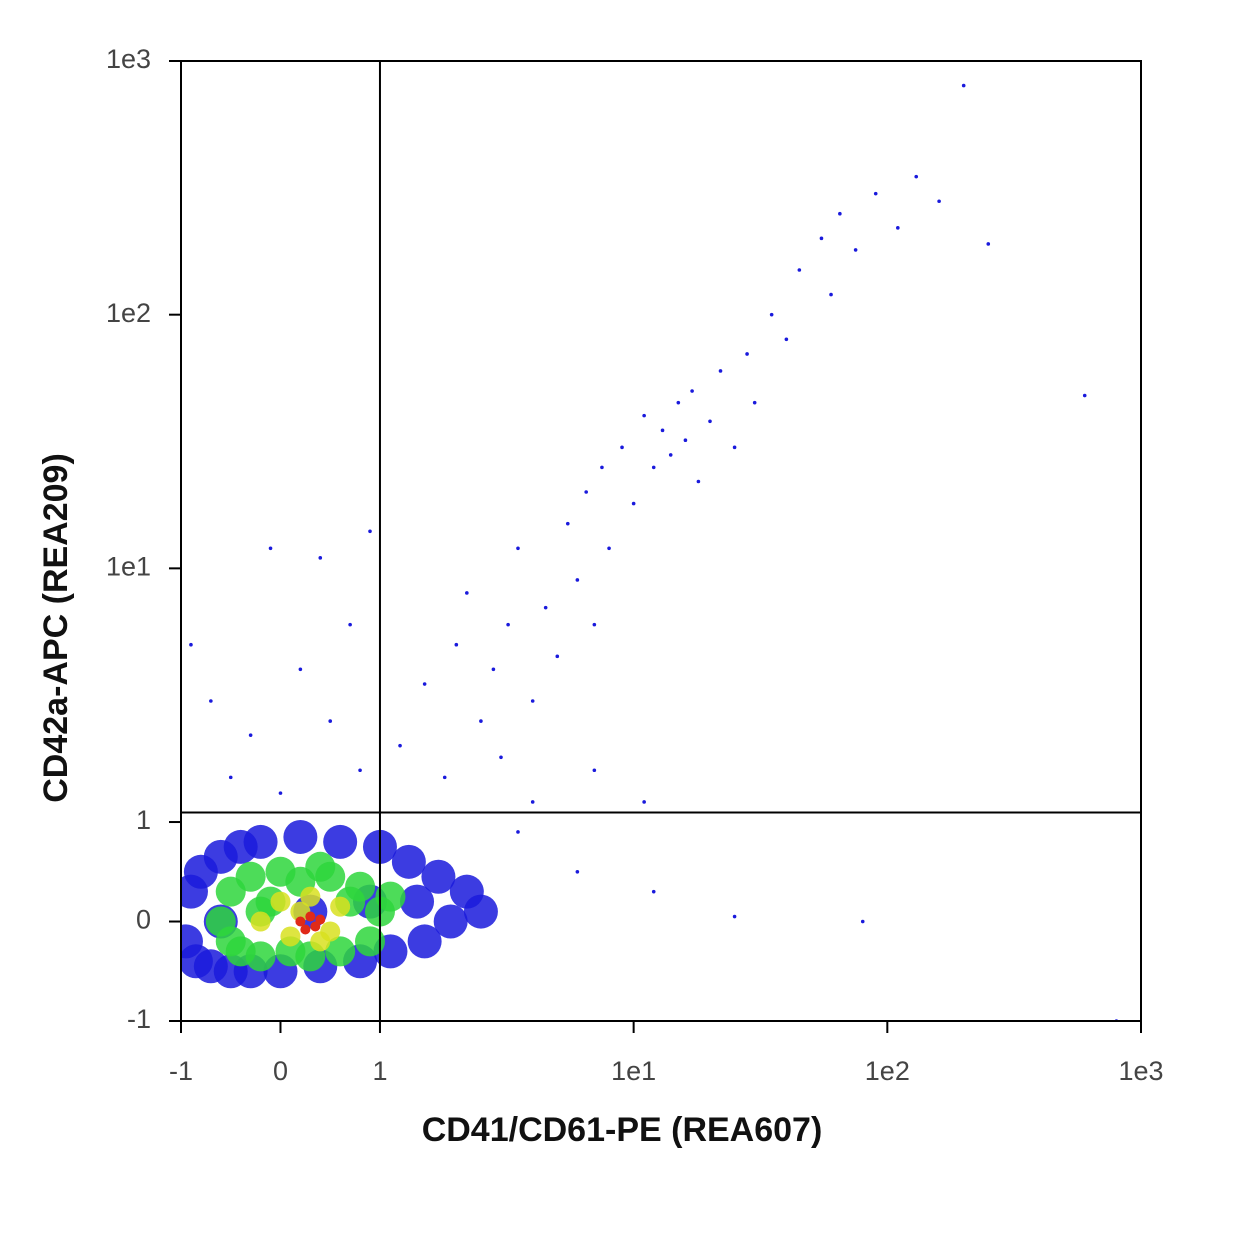  Describe the element at coordinates (143, 920) in the screenshot. I see `y-tick-label: 0` at that location.